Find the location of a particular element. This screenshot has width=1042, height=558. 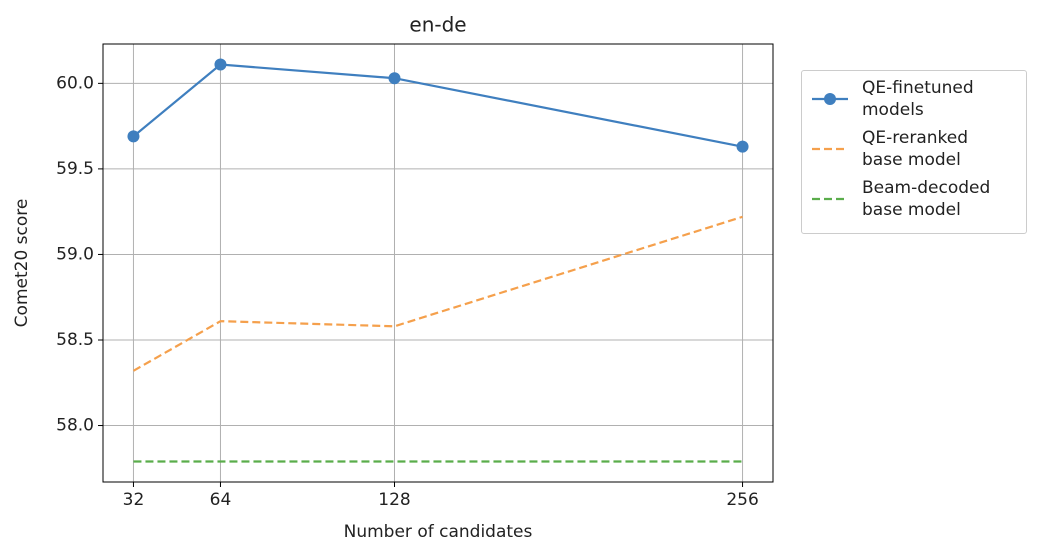

legend-label: Beam-decoded base model is located at coordinates (926, 199).